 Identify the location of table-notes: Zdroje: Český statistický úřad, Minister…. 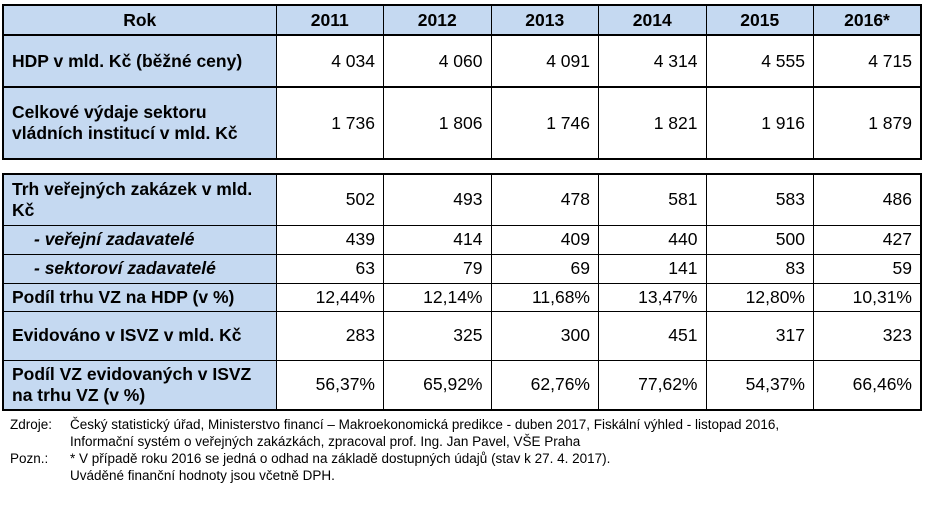
(475, 450).